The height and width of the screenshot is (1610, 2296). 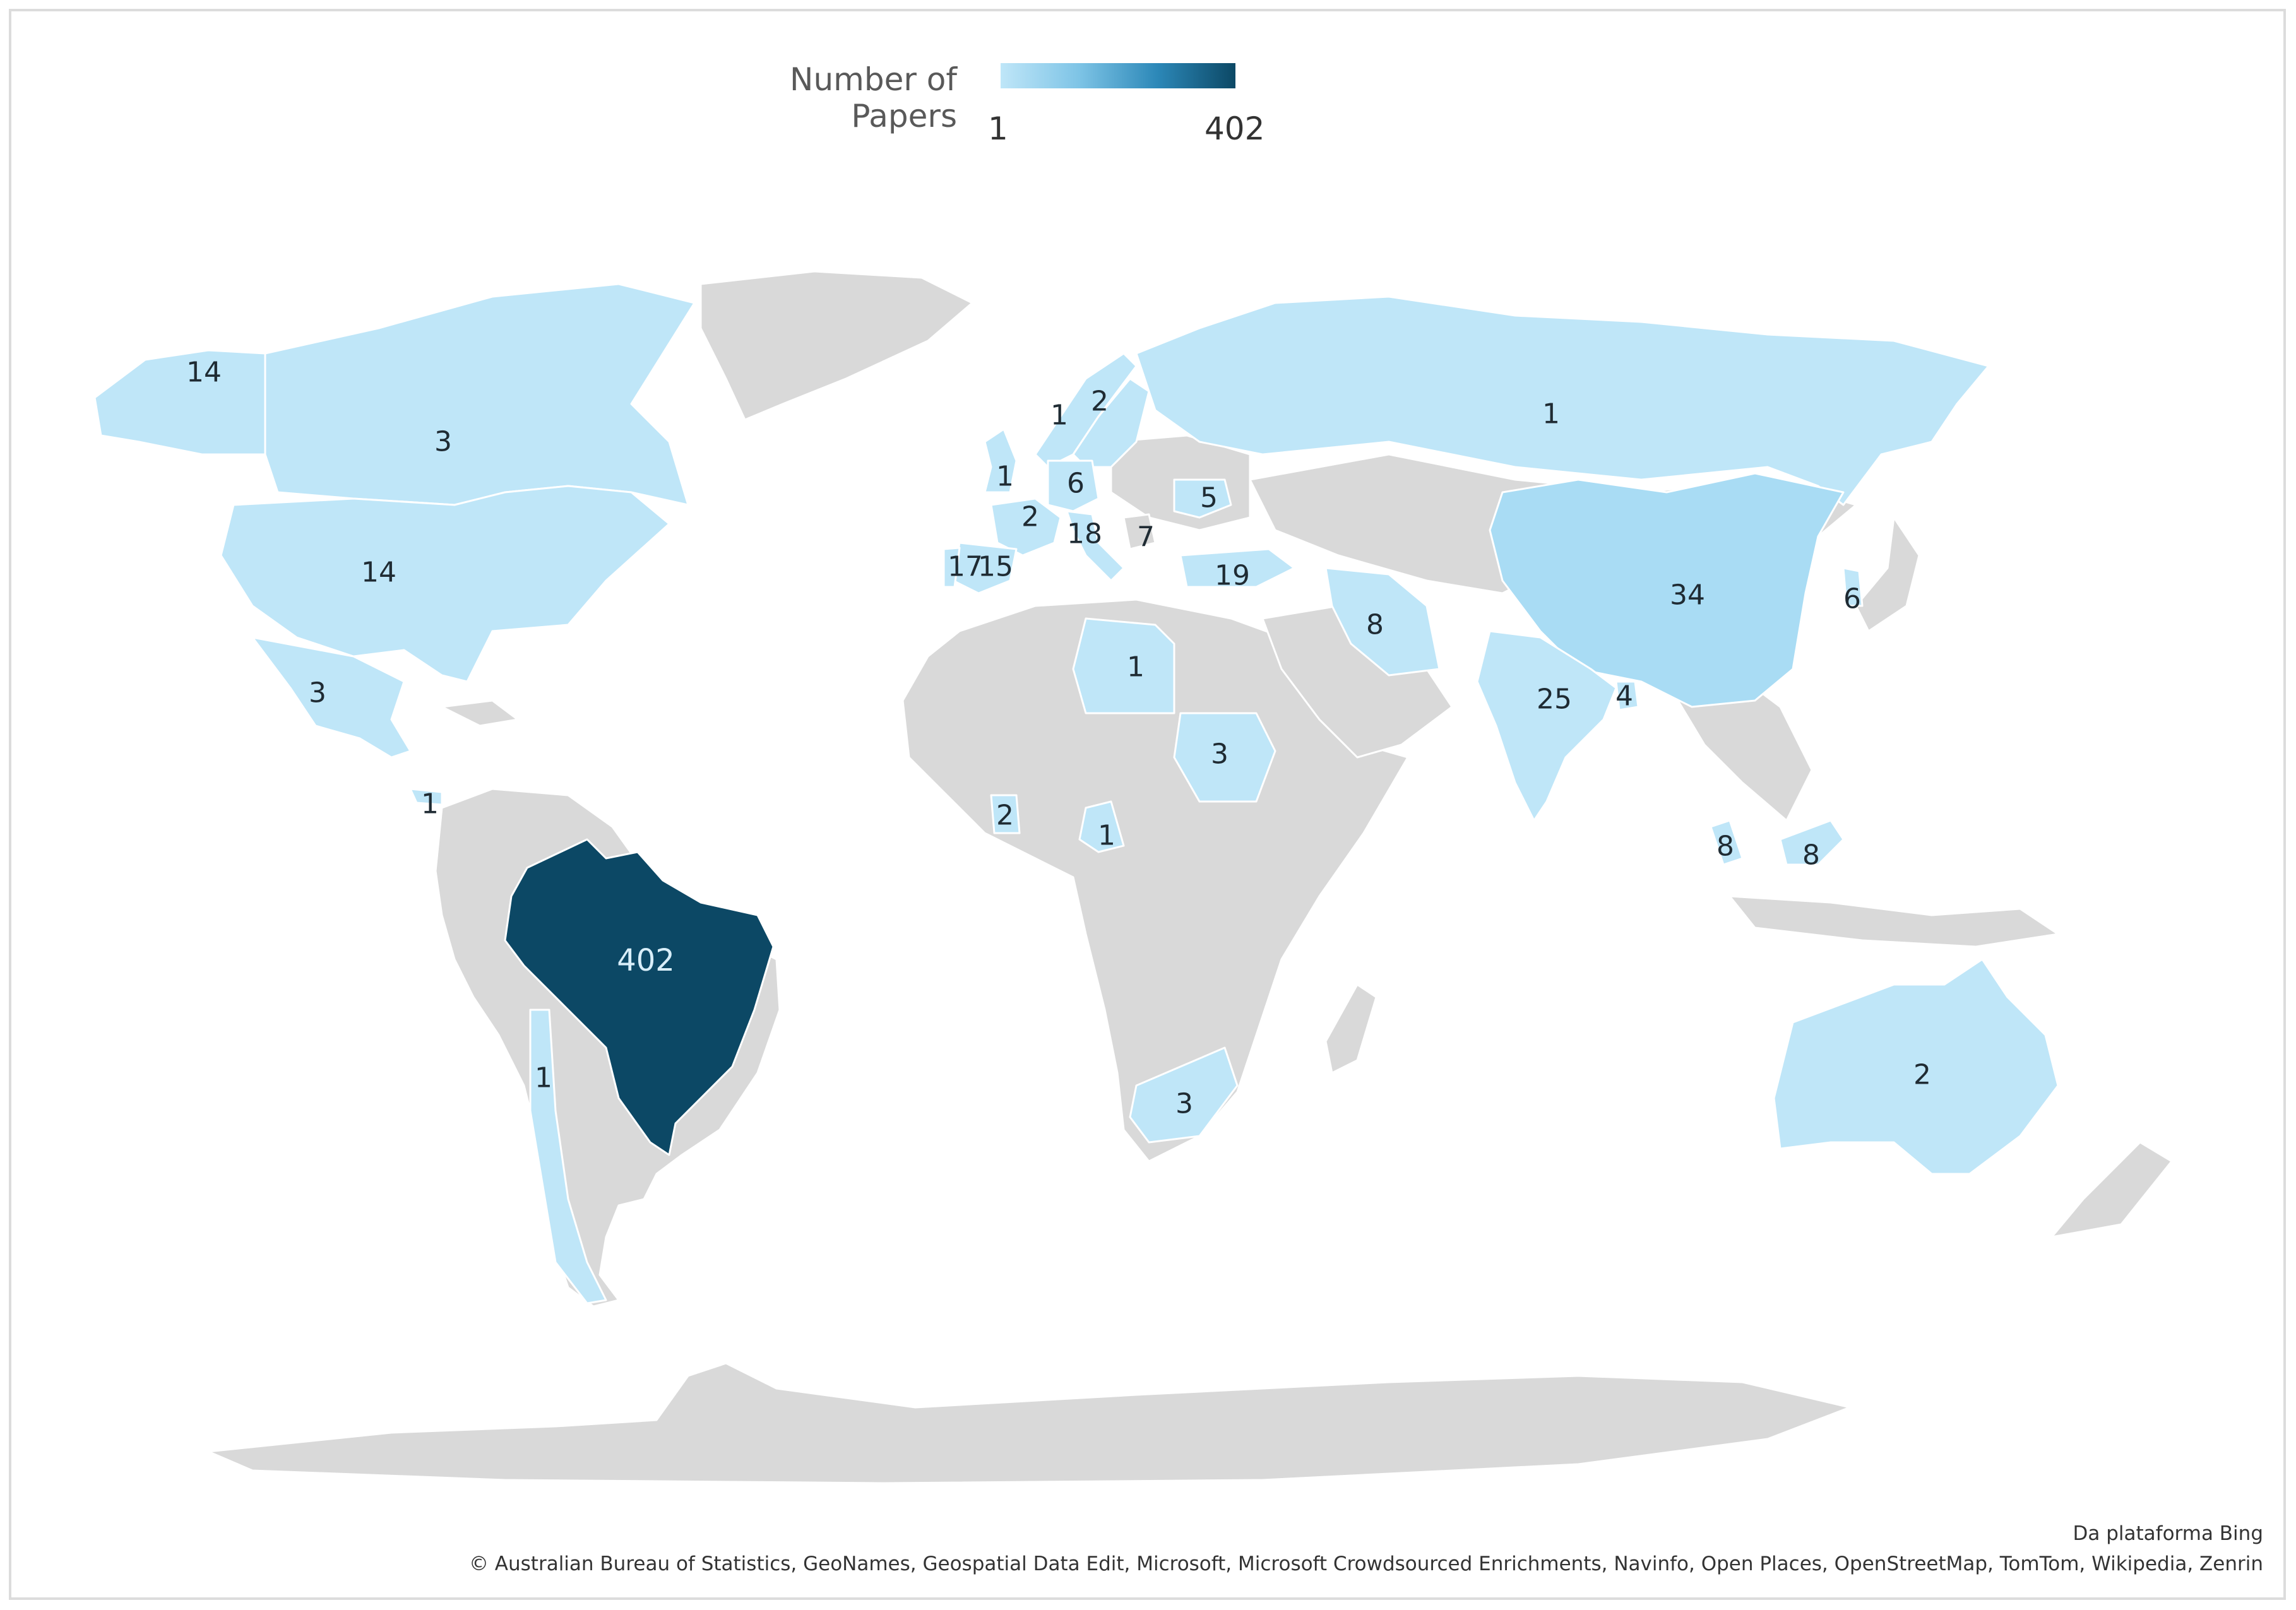 I want to click on region-south-africa, so click(x=1184, y=1095).